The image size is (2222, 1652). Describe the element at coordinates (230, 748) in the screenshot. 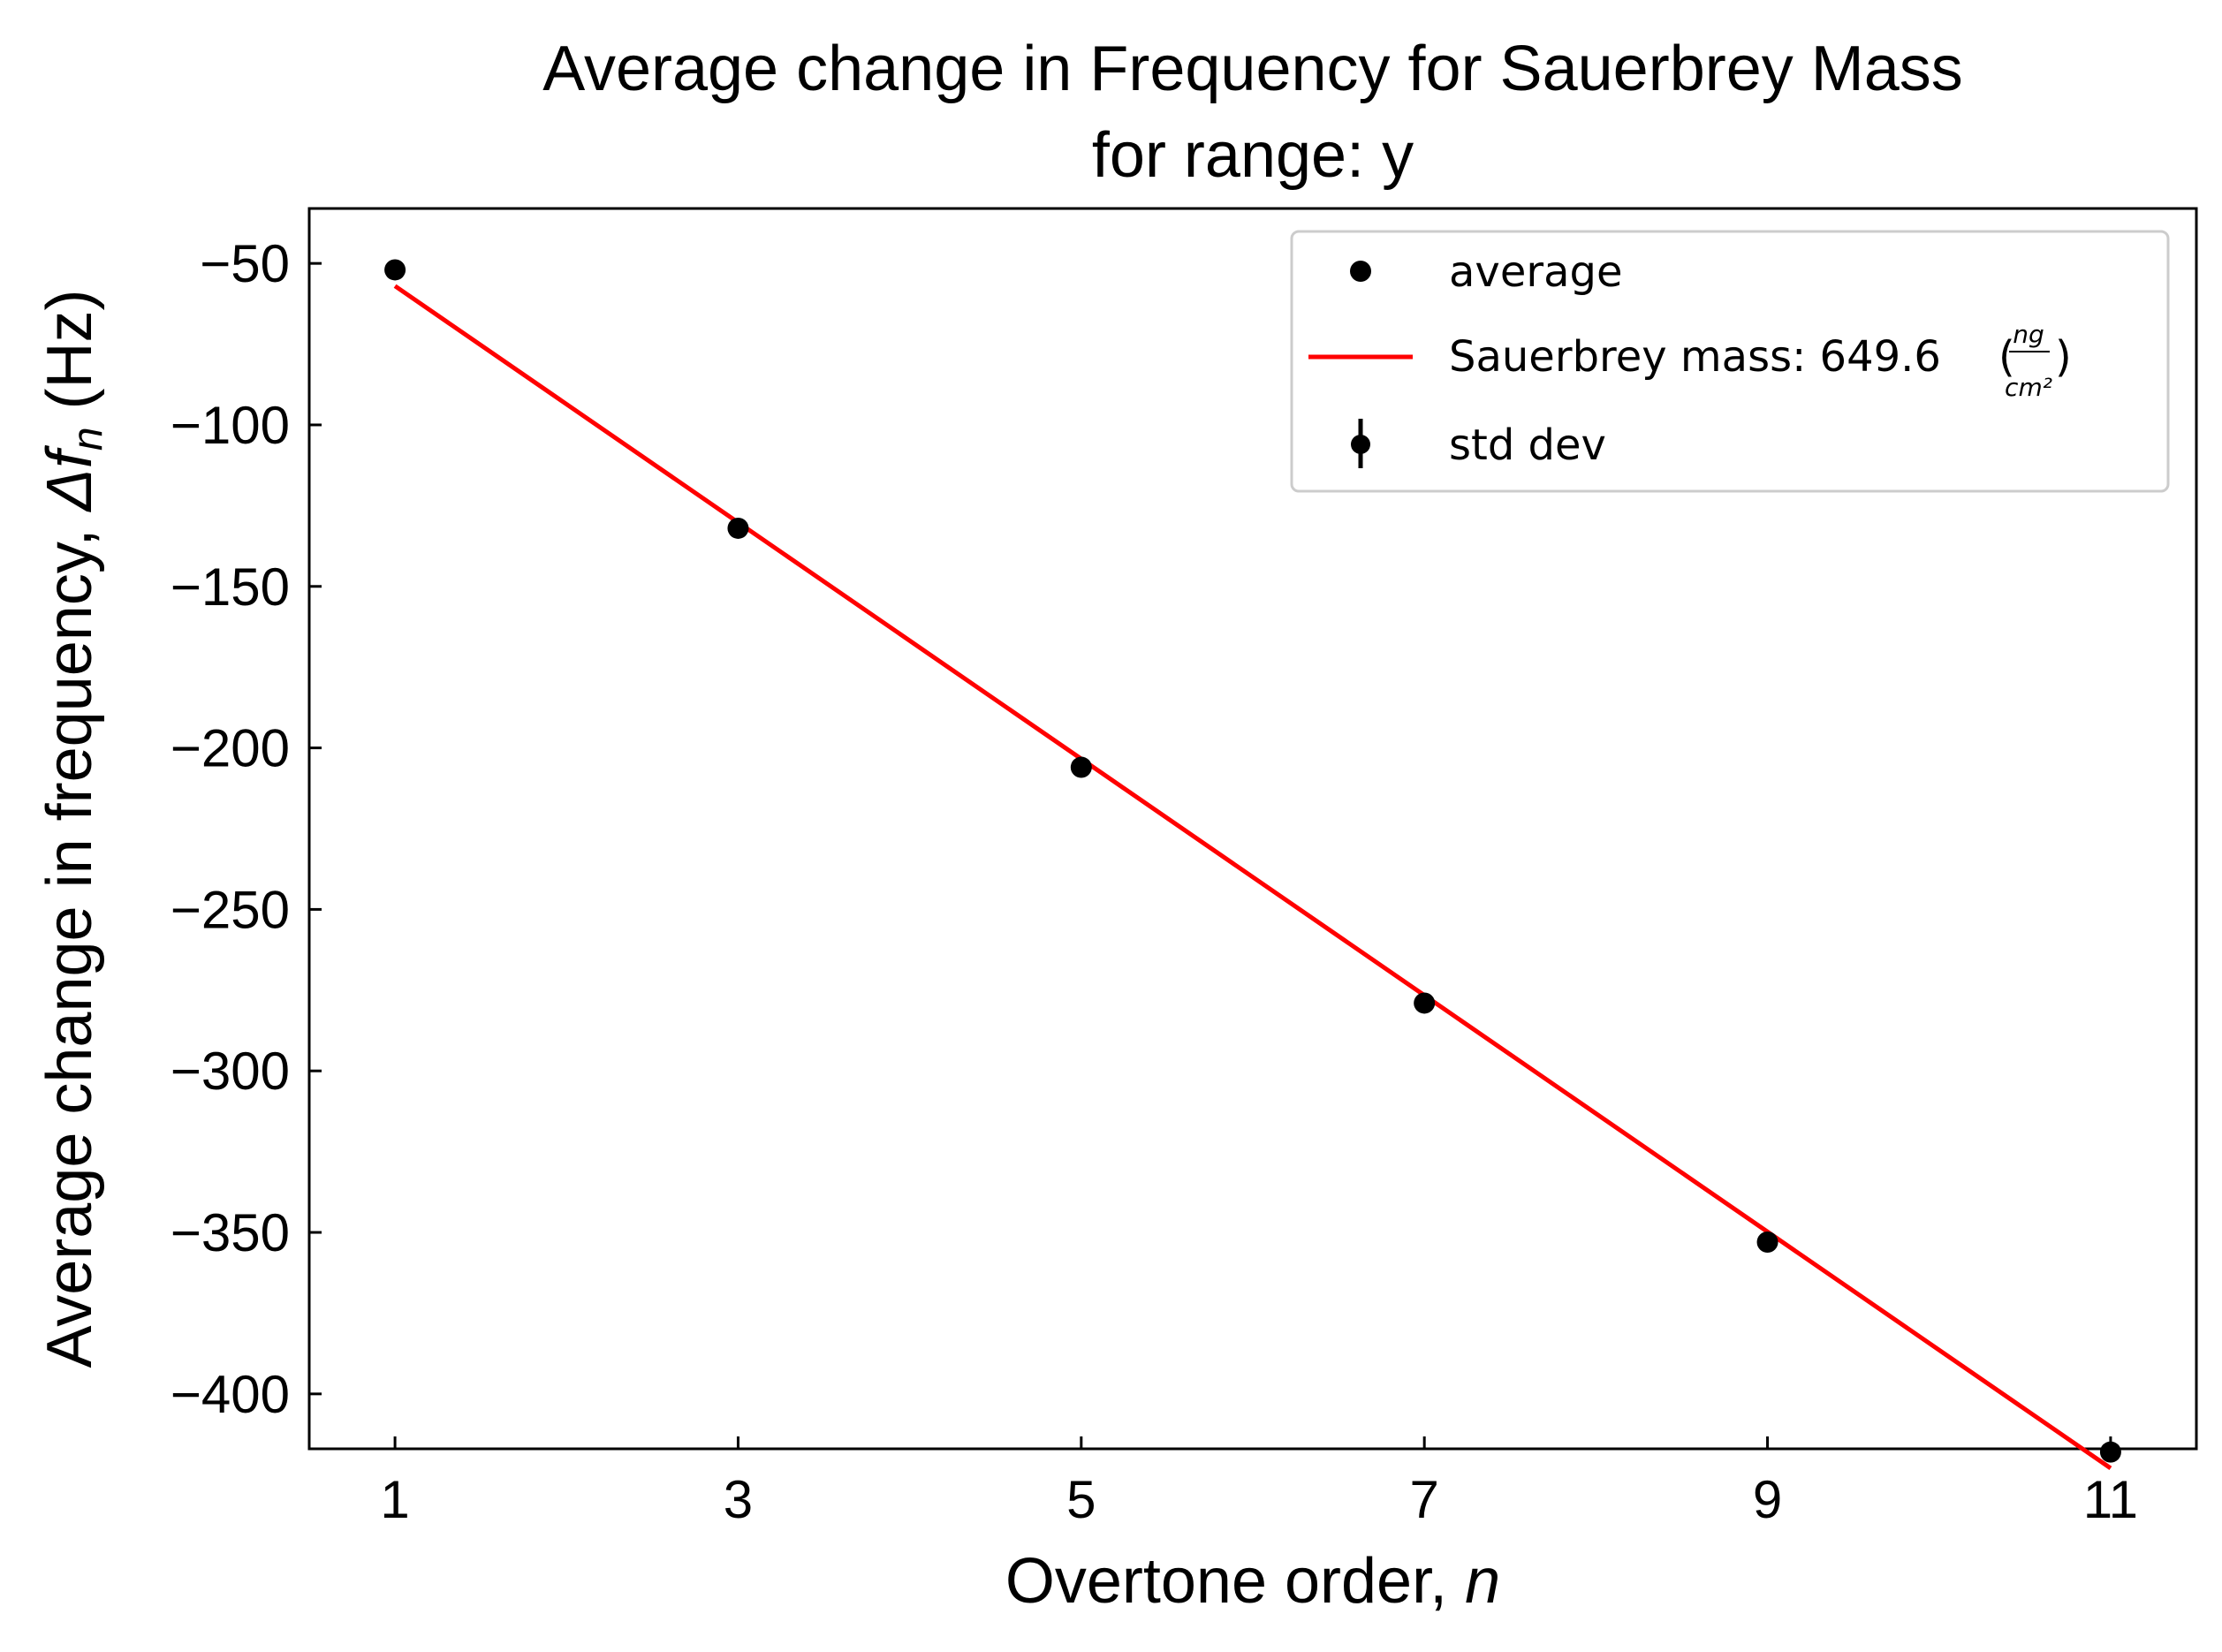

I see `y-tick-label: −200` at that location.